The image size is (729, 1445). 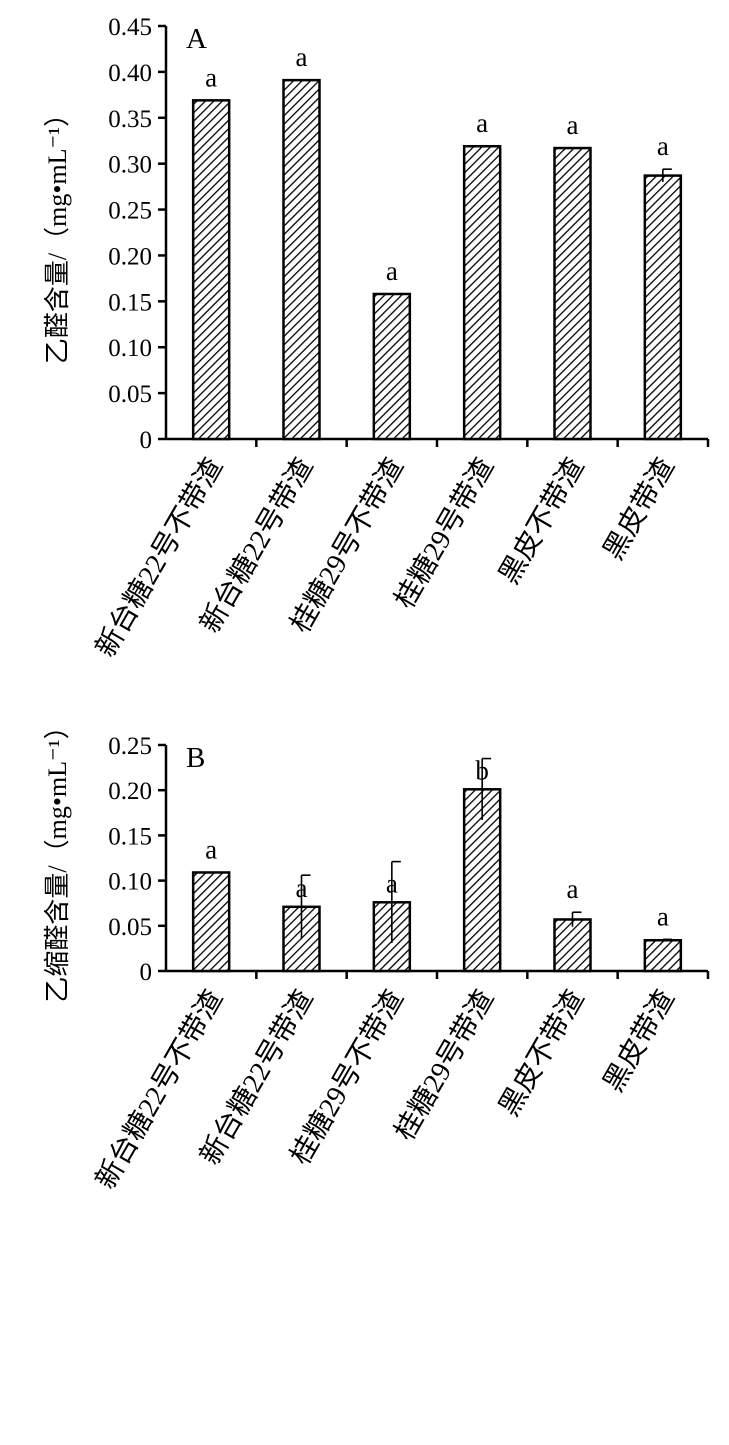 I want to click on y-tick-label: 0.30, so click(x=130, y=165).